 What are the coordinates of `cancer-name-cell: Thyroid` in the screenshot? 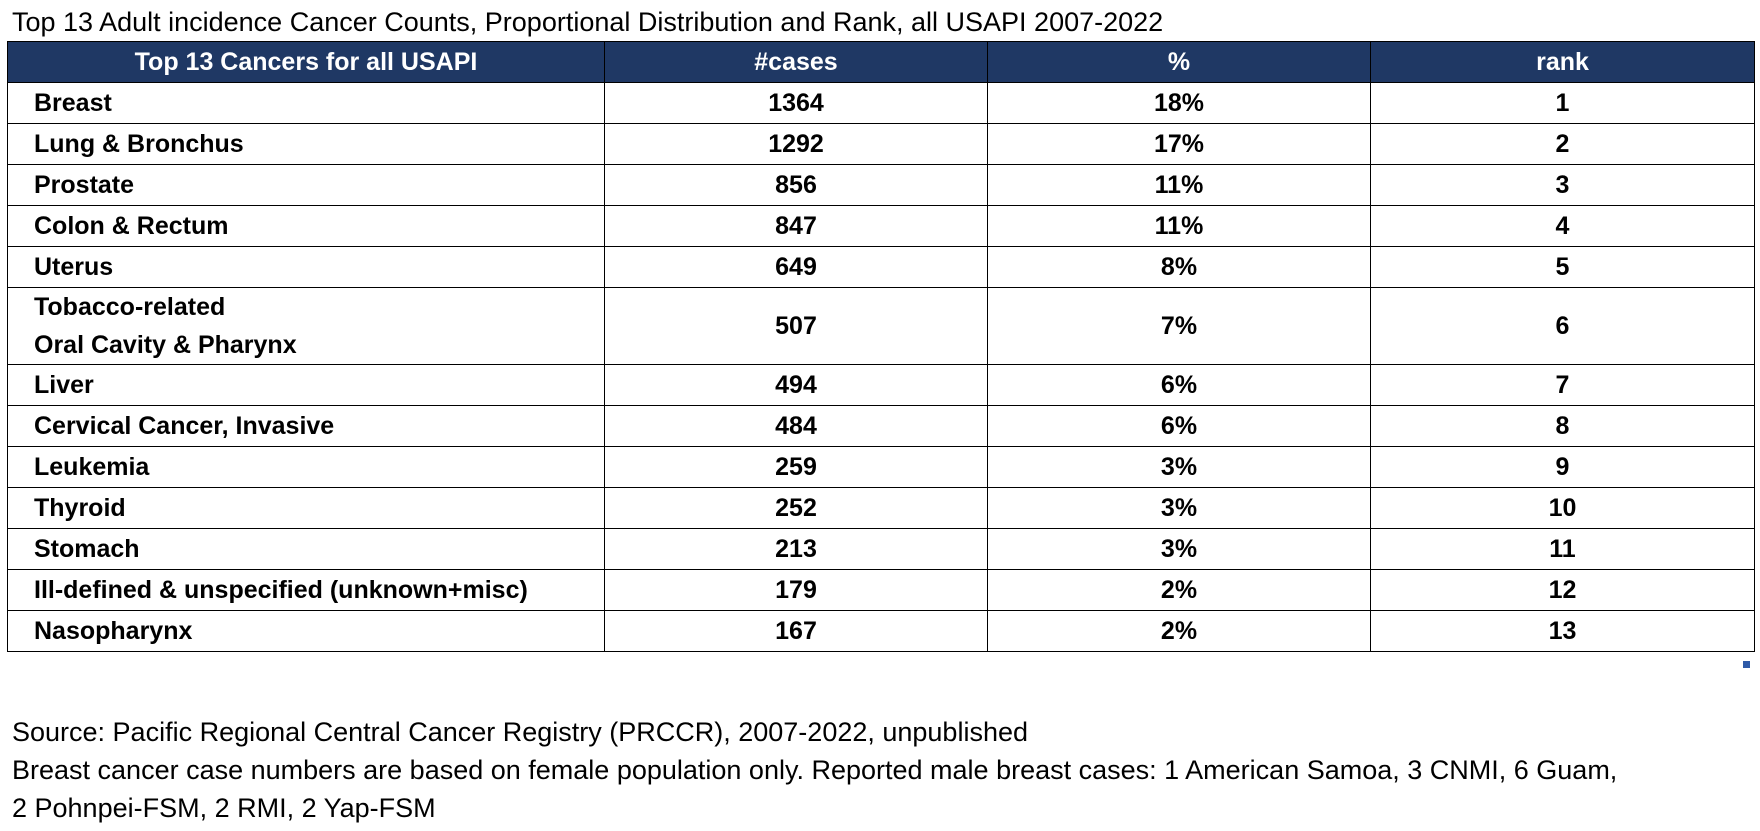 It's located at (306, 508).